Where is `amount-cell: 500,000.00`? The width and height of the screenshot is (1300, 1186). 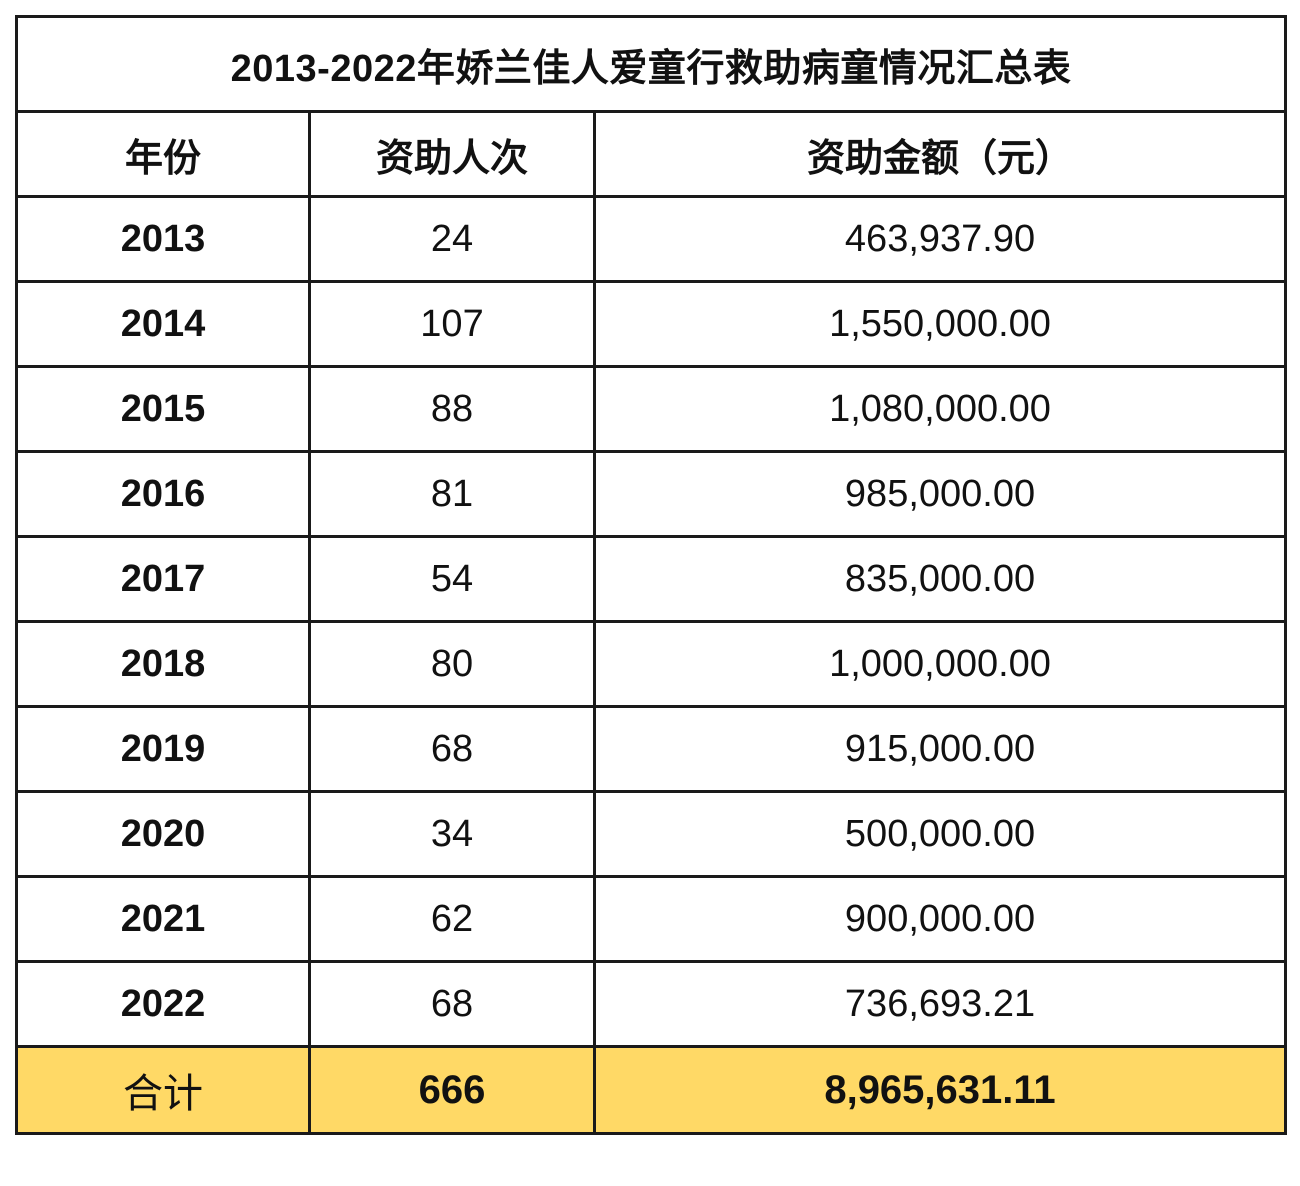 amount-cell: 500,000.00 is located at coordinates (940, 834).